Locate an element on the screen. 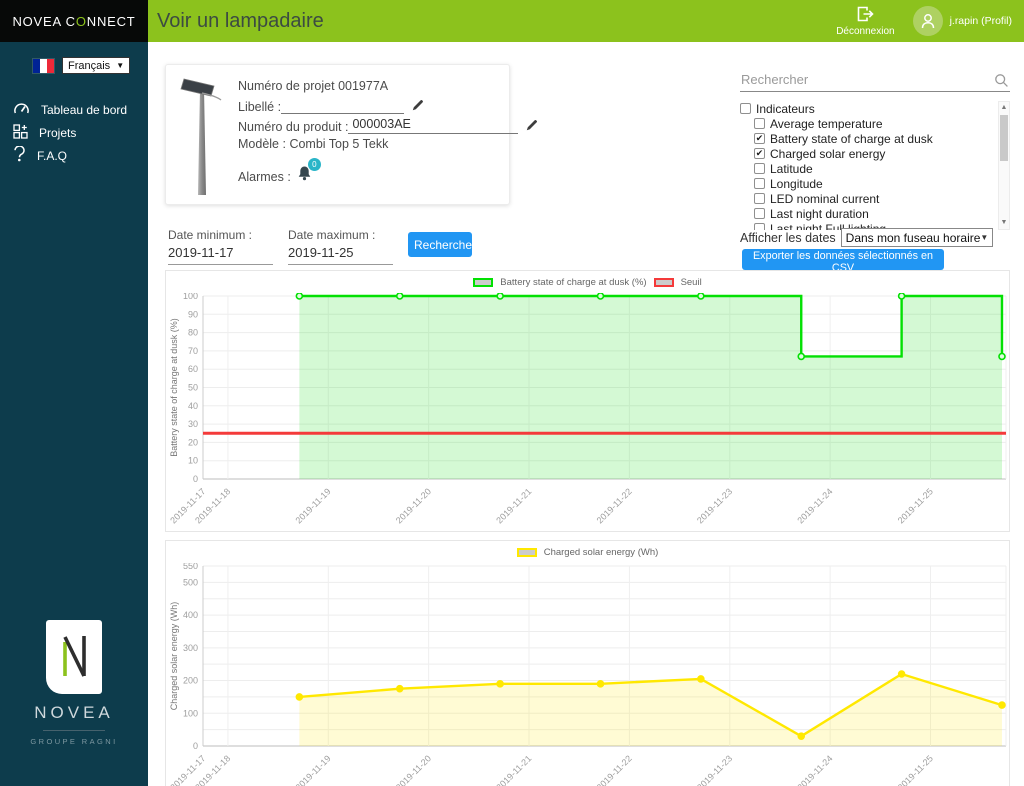 This screenshot has width=1024, height=786. indicator-label: Charged solar energy is located at coordinates (828, 153).